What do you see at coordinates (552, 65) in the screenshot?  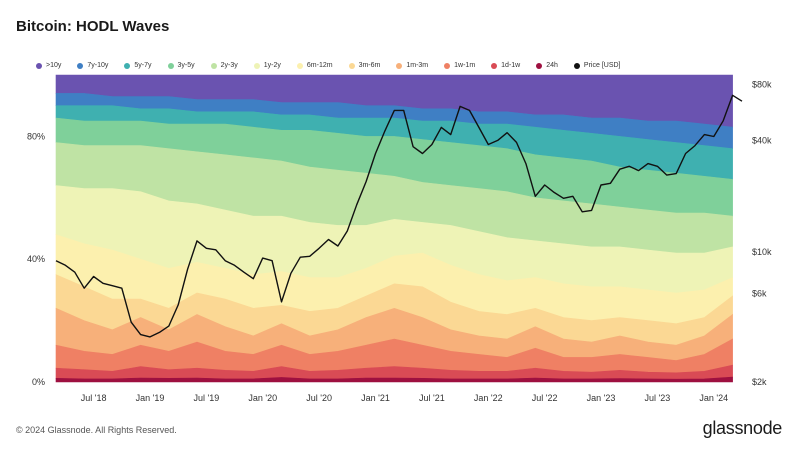 I see `legend-label: 24h` at bounding box center [552, 65].